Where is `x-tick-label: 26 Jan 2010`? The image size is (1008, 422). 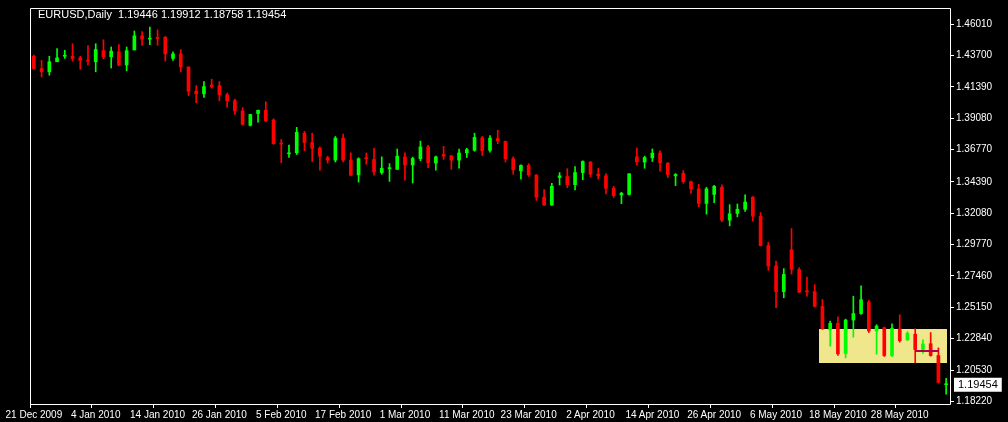
x-tick-label: 26 Jan 2010 is located at coordinates (219, 414).